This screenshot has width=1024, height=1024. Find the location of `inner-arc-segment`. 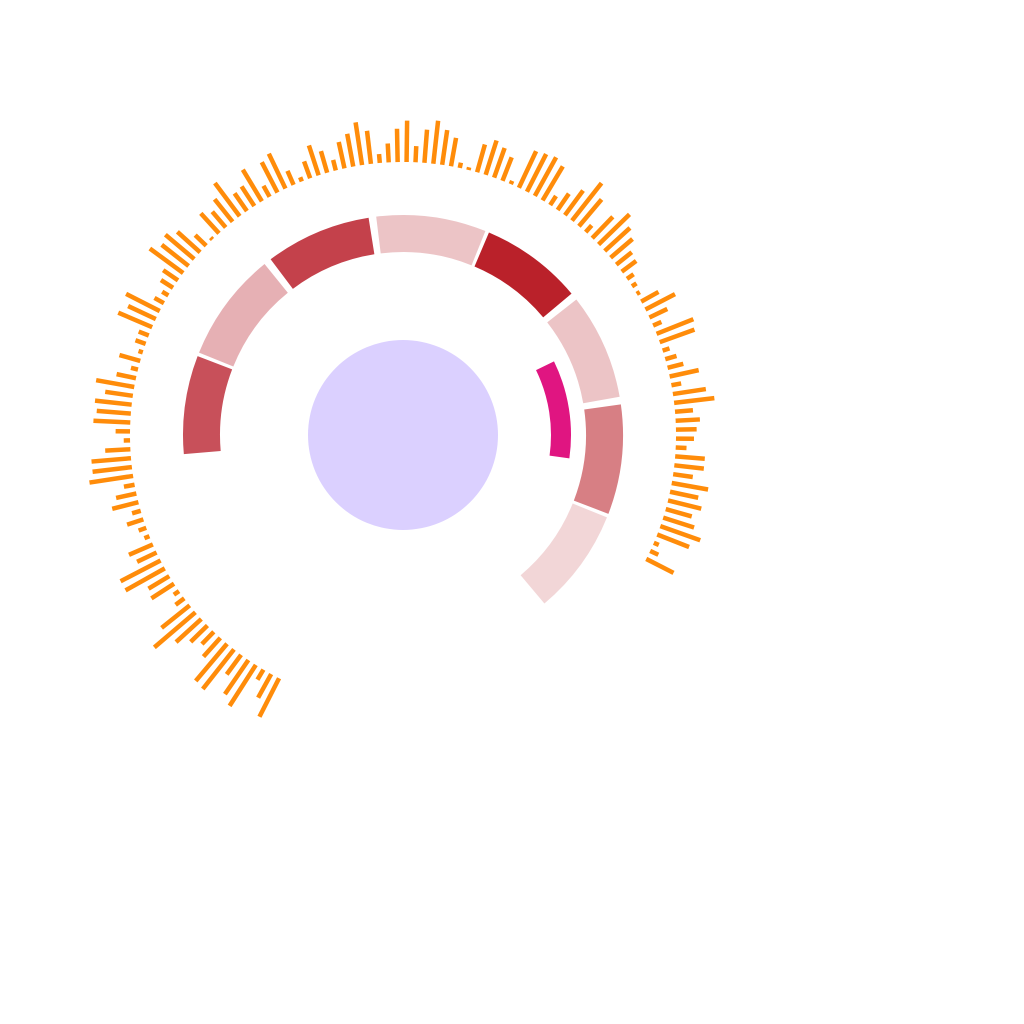

inner-arc-segment is located at coordinates (554, 410).